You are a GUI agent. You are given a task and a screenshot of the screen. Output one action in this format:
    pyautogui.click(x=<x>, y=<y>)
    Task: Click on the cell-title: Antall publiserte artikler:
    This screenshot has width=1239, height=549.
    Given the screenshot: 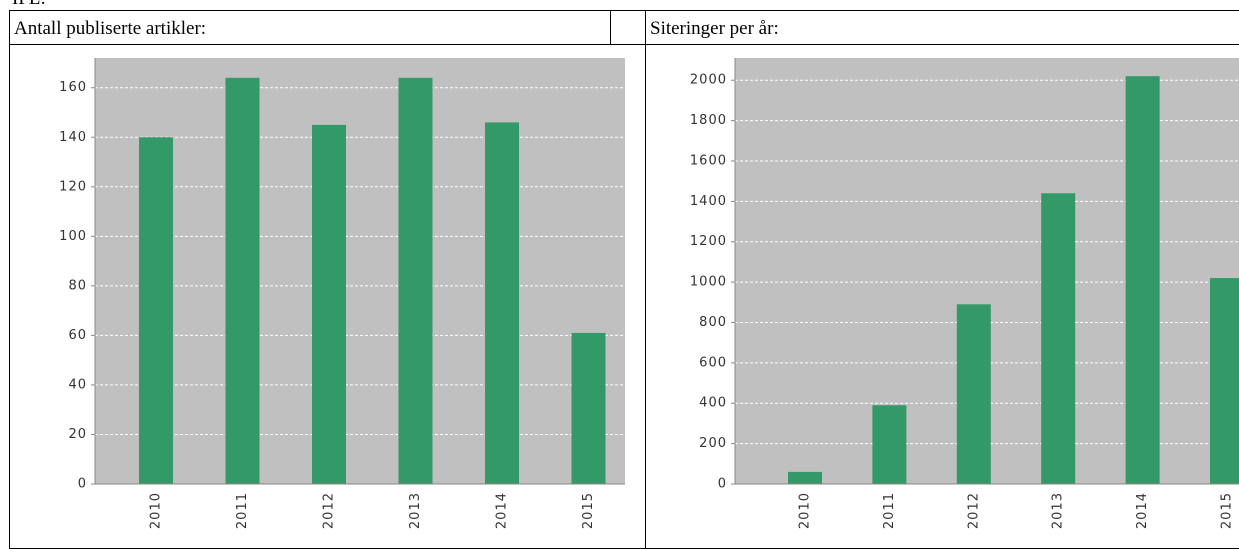 What is the action you would take?
    pyautogui.click(x=110, y=28)
    